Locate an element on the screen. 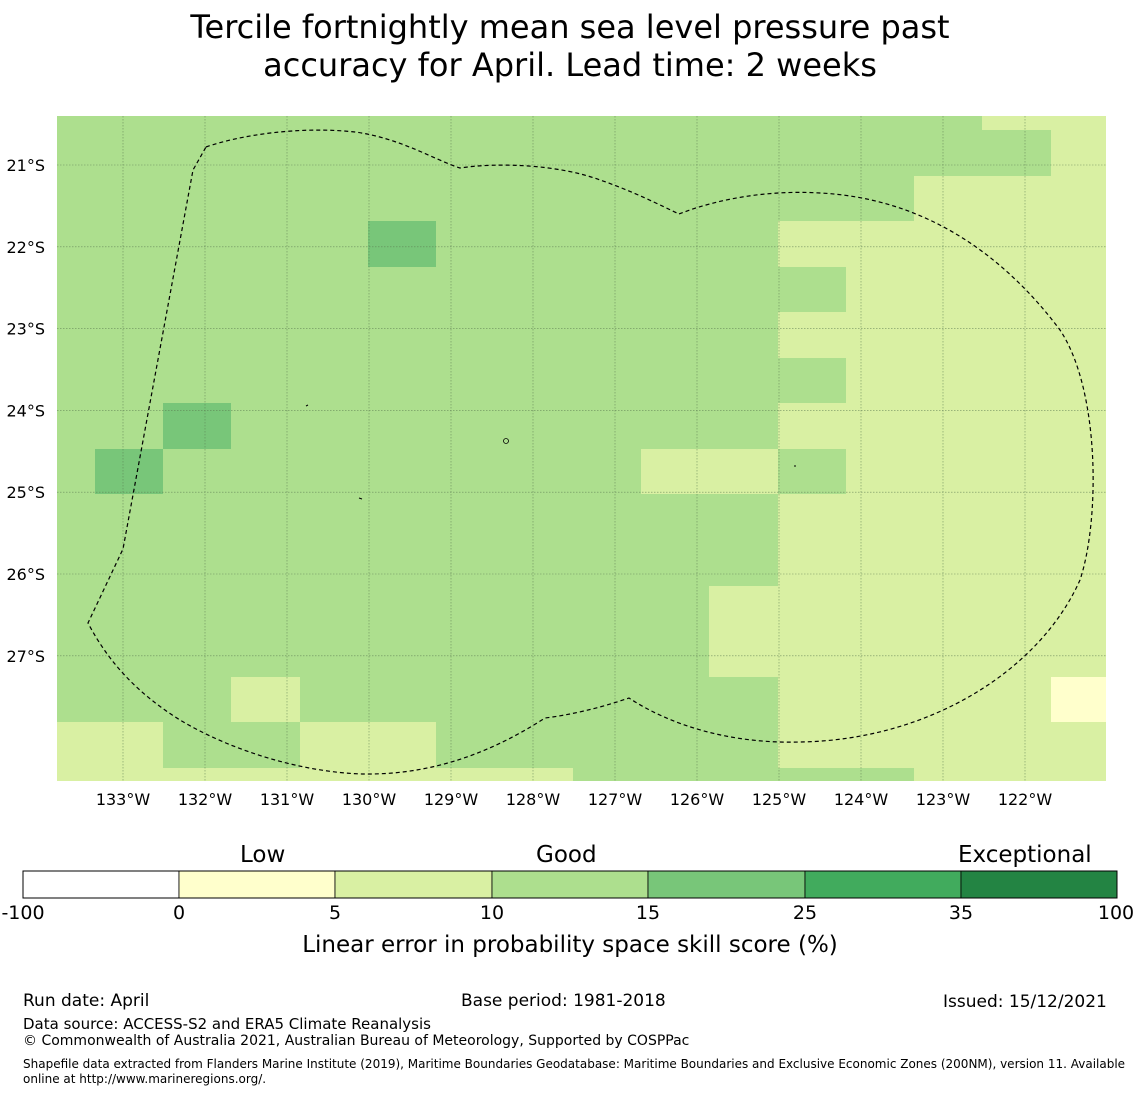 Image resolution: width=1140 pixels, height=1095 pixels. colorbar-tick: 15 is located at coordinates (648, 913).